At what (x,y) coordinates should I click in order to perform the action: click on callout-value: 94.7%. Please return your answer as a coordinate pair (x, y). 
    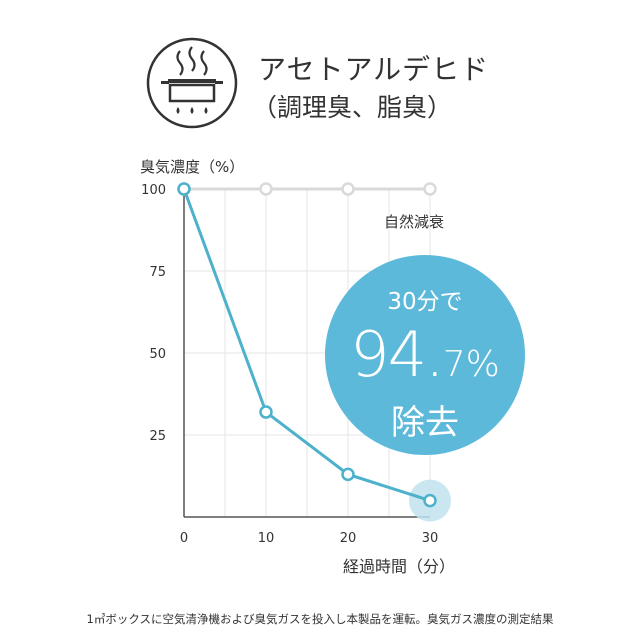
    Looking at the image, I should click on (425, 354).